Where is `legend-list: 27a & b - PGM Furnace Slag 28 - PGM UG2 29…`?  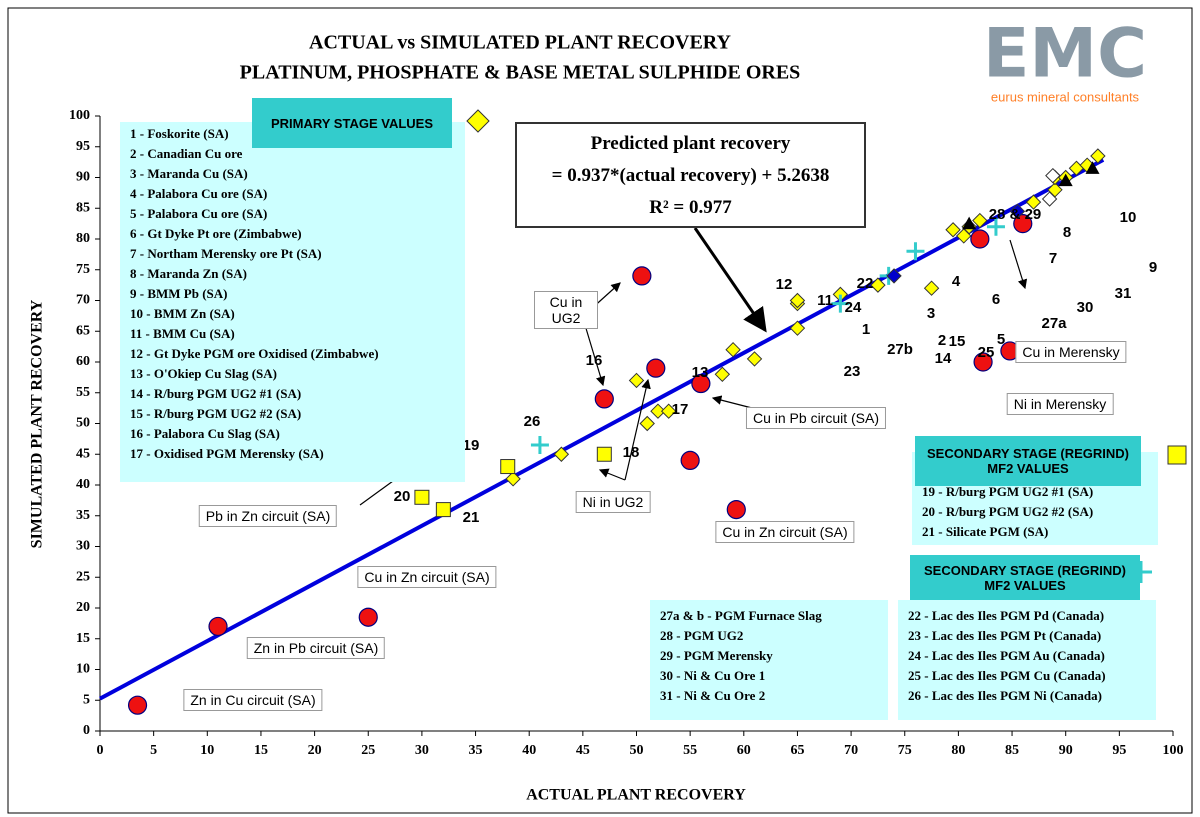 legend-list: 27a & b - PGM Furnace Slag 28 - PGM UG2 29… is located at coordinates (769, 660).